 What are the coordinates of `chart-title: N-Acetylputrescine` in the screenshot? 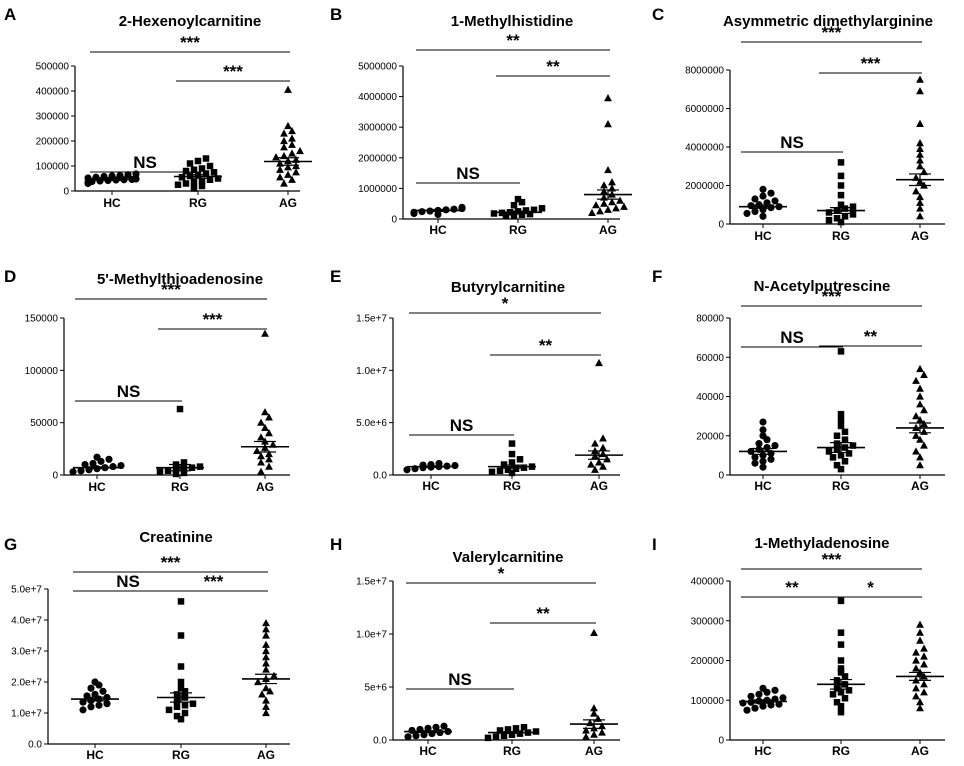 It's located at (822, 286).